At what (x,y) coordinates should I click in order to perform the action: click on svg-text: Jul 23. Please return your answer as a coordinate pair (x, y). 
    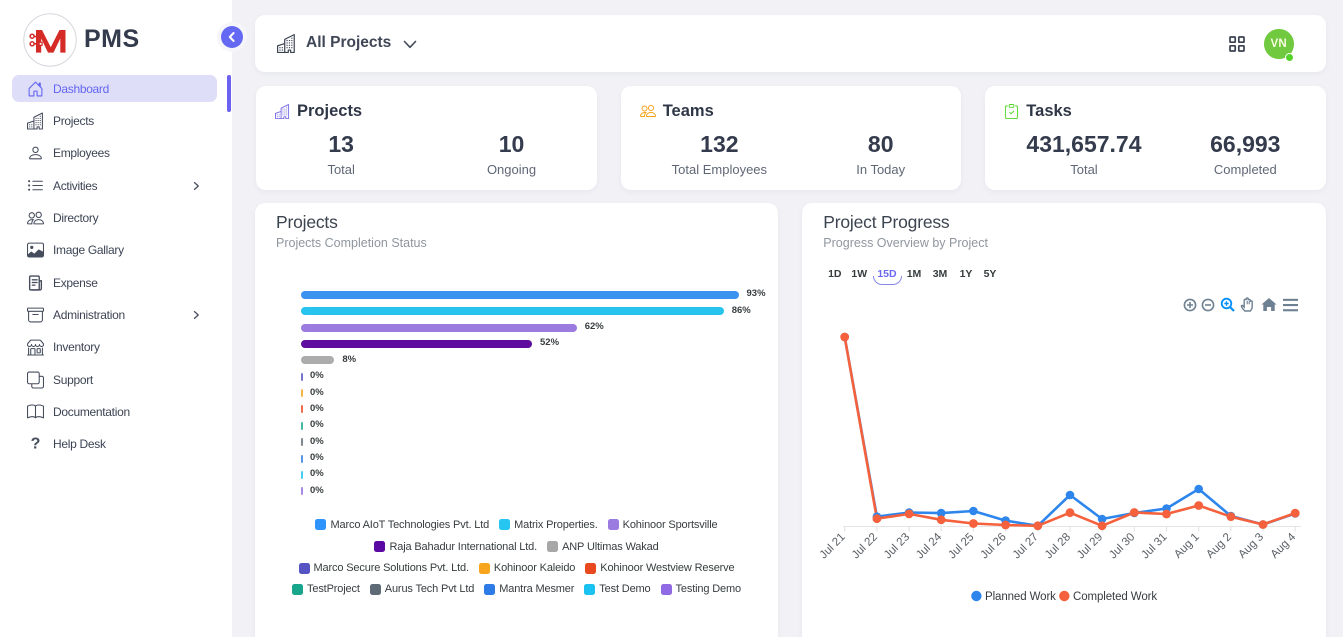
    Looking at the image, I should click on (897, 546).